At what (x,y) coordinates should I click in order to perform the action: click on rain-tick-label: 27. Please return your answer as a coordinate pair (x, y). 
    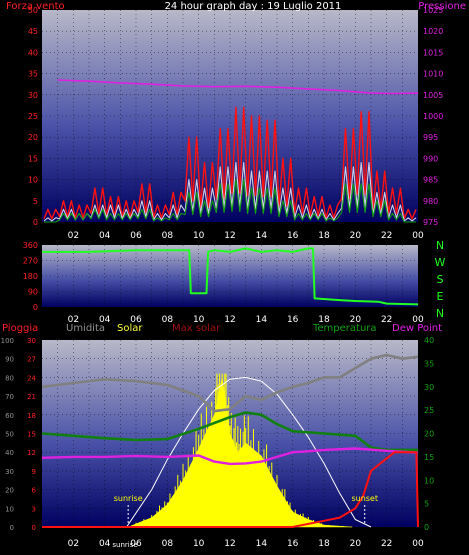
    Looking at the image, I should click on (31, 360).